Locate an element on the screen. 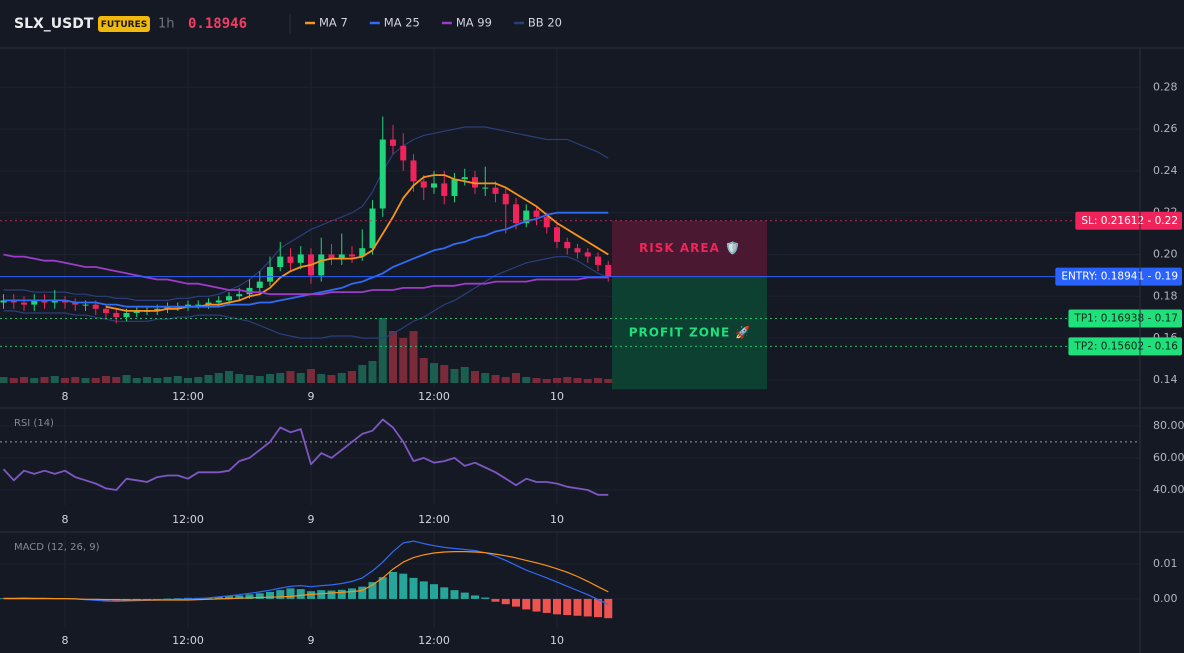 This screenshot has width=1184, height=653. pane-title: MACD (12, 26, 9) is located at coordinates (57, 547).